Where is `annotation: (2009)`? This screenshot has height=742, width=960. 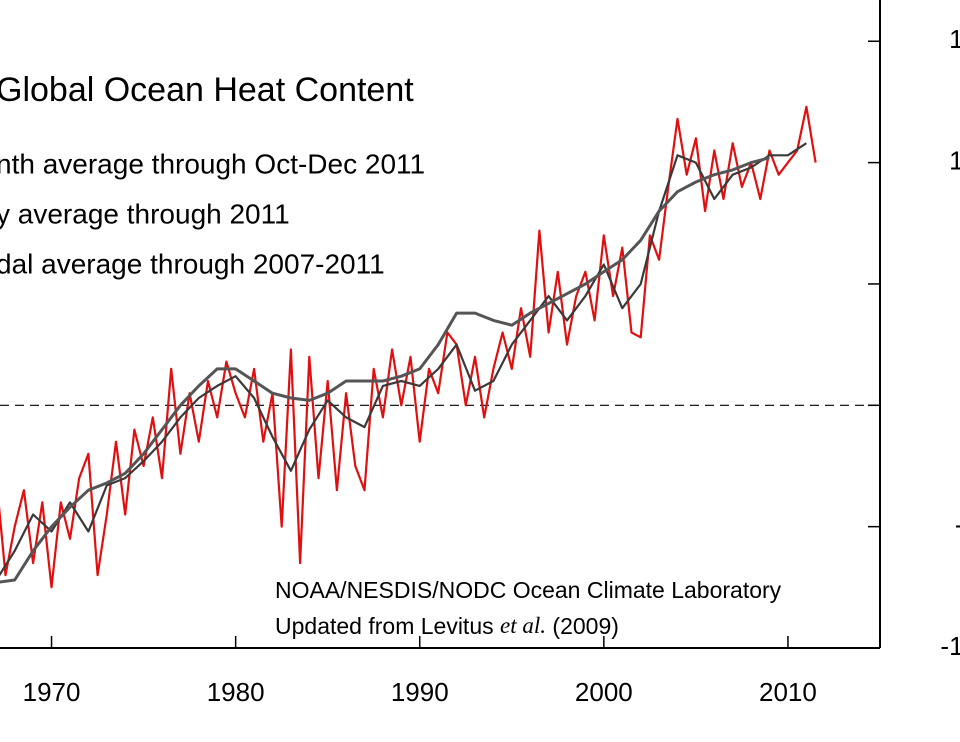
annotation: (2009) is located at coordinates (585, 626).